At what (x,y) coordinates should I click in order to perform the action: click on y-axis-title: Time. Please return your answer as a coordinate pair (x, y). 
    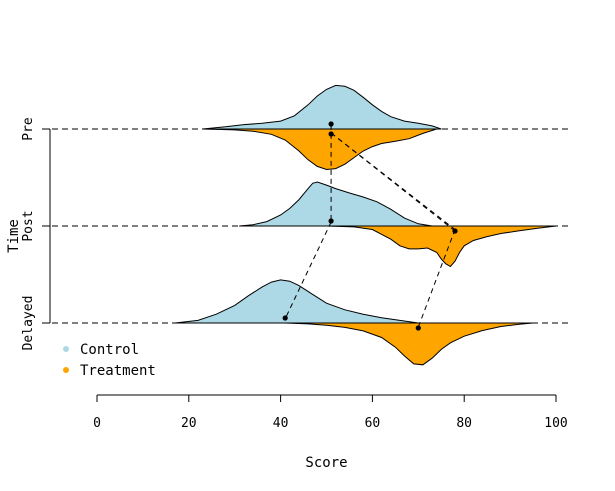
    Looking at the image, I should click on (14, 236).